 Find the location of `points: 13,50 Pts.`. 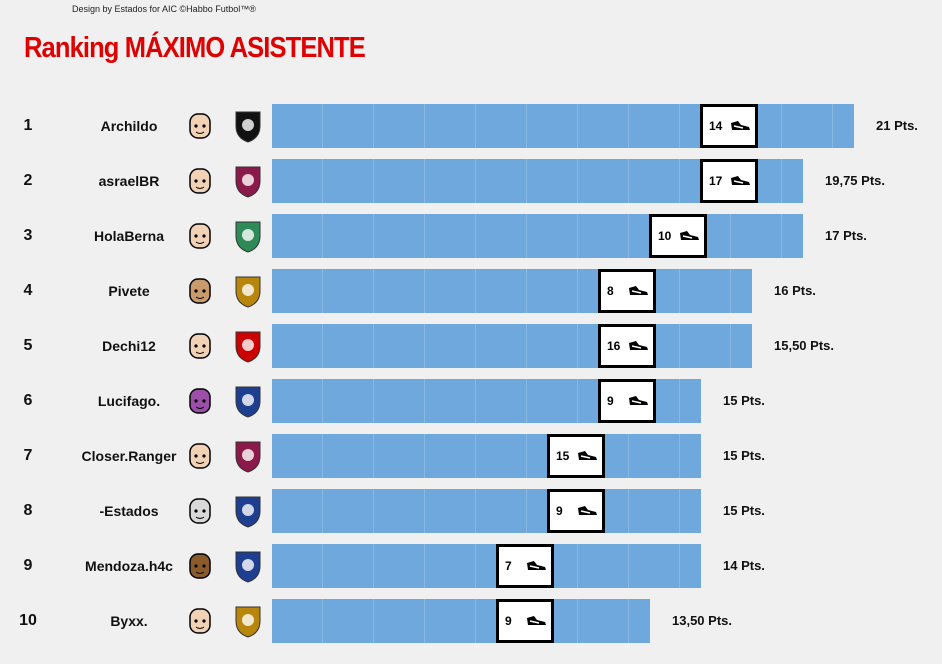

points: 13,50 Pts. is located at coordinates (702, 620).